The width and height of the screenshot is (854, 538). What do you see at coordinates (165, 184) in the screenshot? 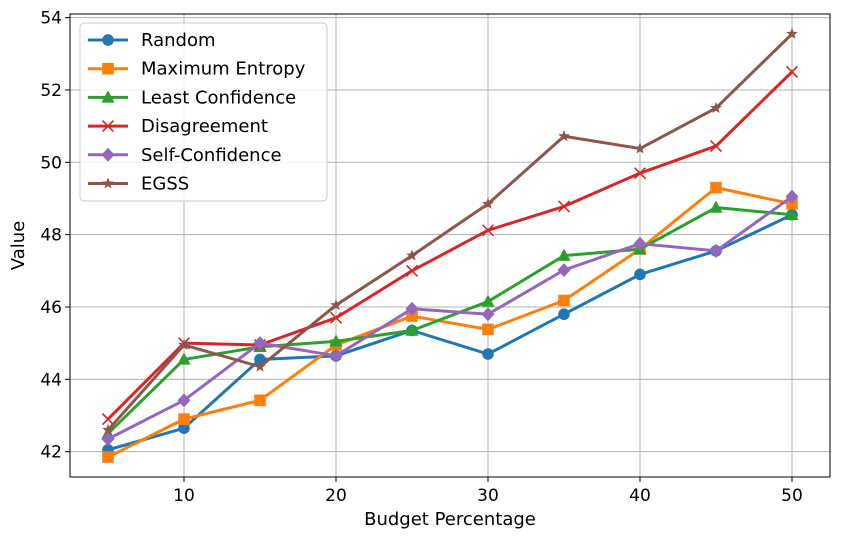
I see `legend-label: EGSS` at bounding box center [165, 184].